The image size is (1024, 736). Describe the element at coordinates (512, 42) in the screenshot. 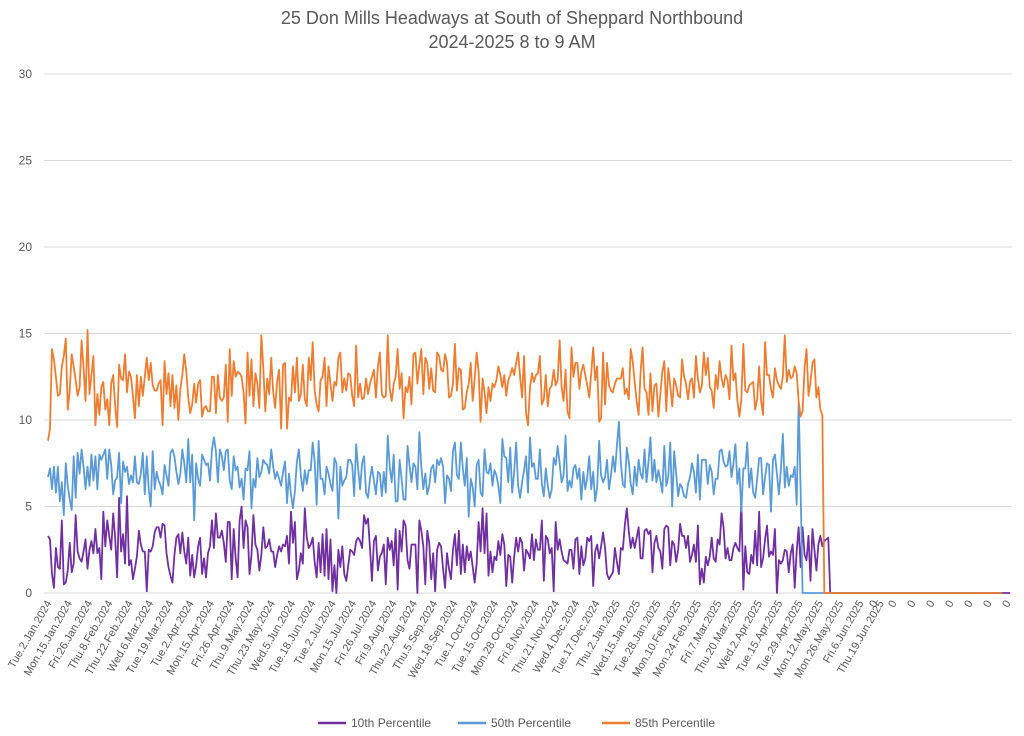

I see `chart-subtitle: 2024-2025 8 to 9 AM` at that location.